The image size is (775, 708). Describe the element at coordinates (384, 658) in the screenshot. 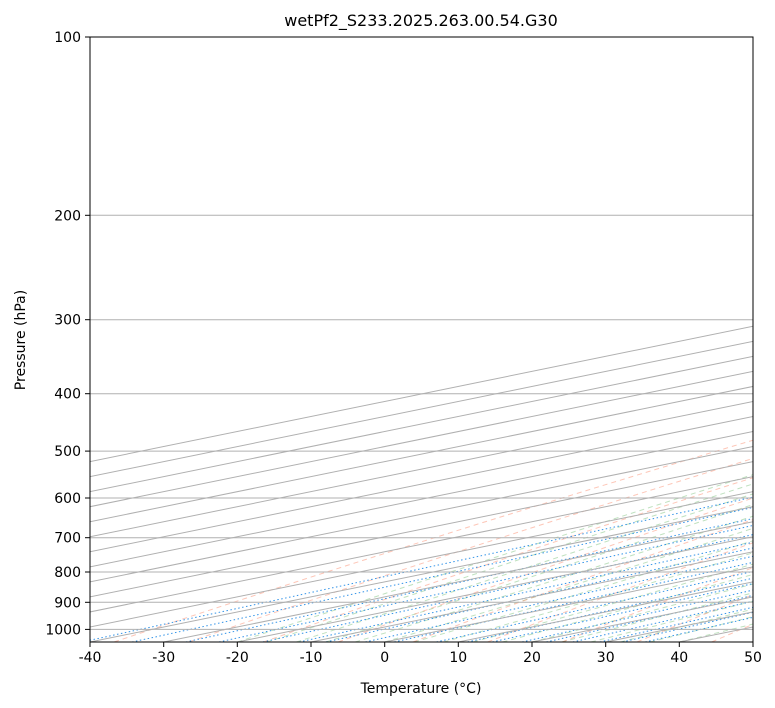

I see `x-tick-label: 0` at that location.